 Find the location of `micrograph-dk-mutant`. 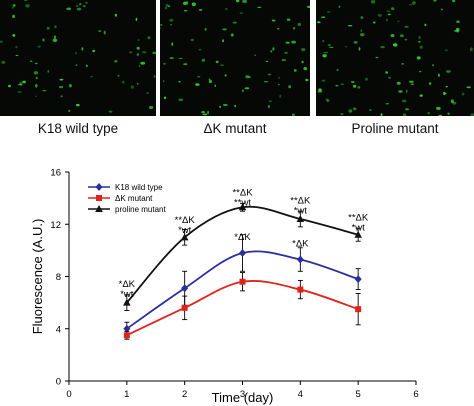

micrograph-dk-mutant is located at coordinates (235, 58).